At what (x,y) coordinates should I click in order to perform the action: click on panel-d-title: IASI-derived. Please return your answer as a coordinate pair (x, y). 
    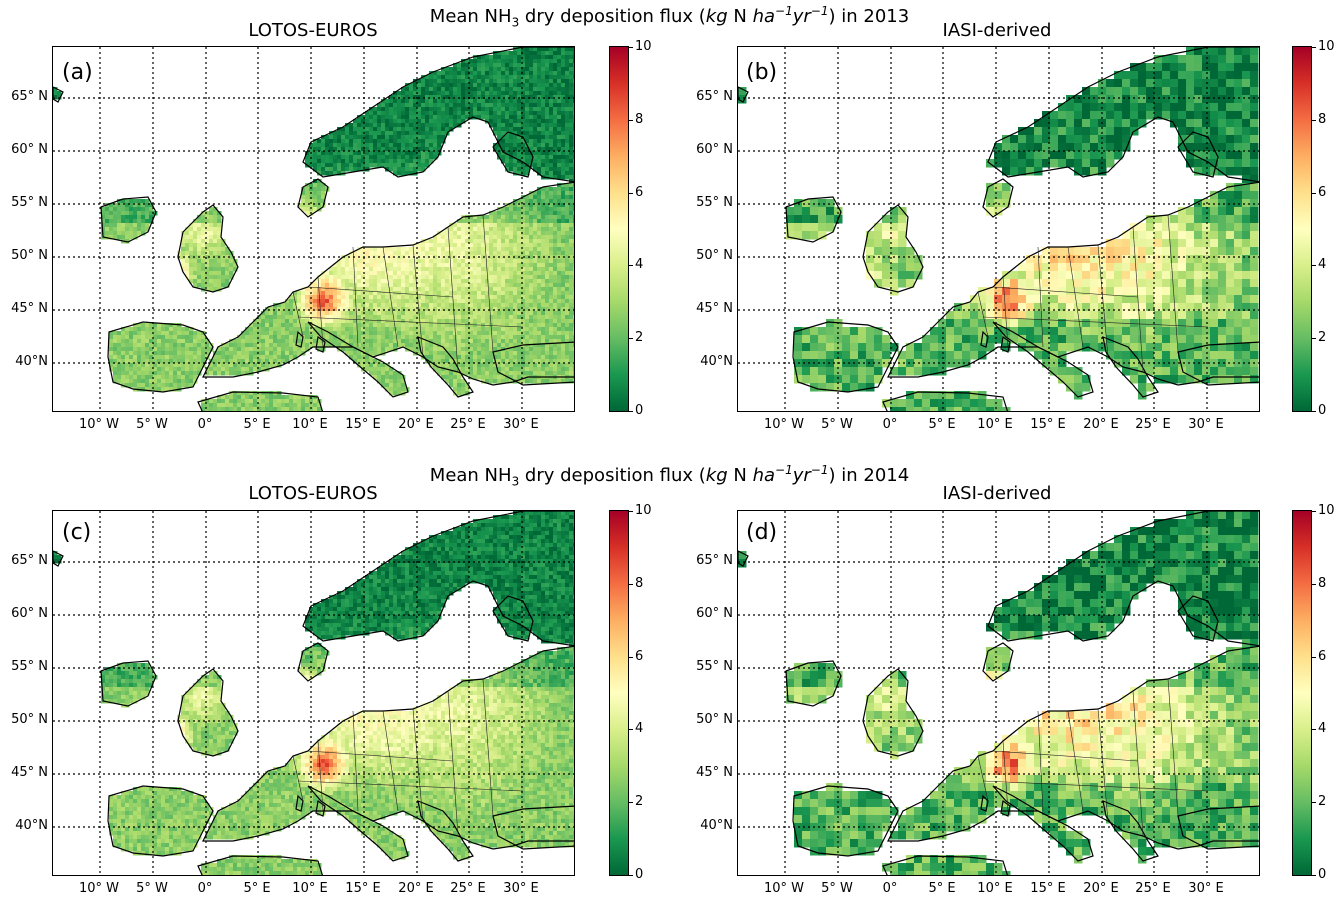
    Looking at the image, I should click on (997, 493).